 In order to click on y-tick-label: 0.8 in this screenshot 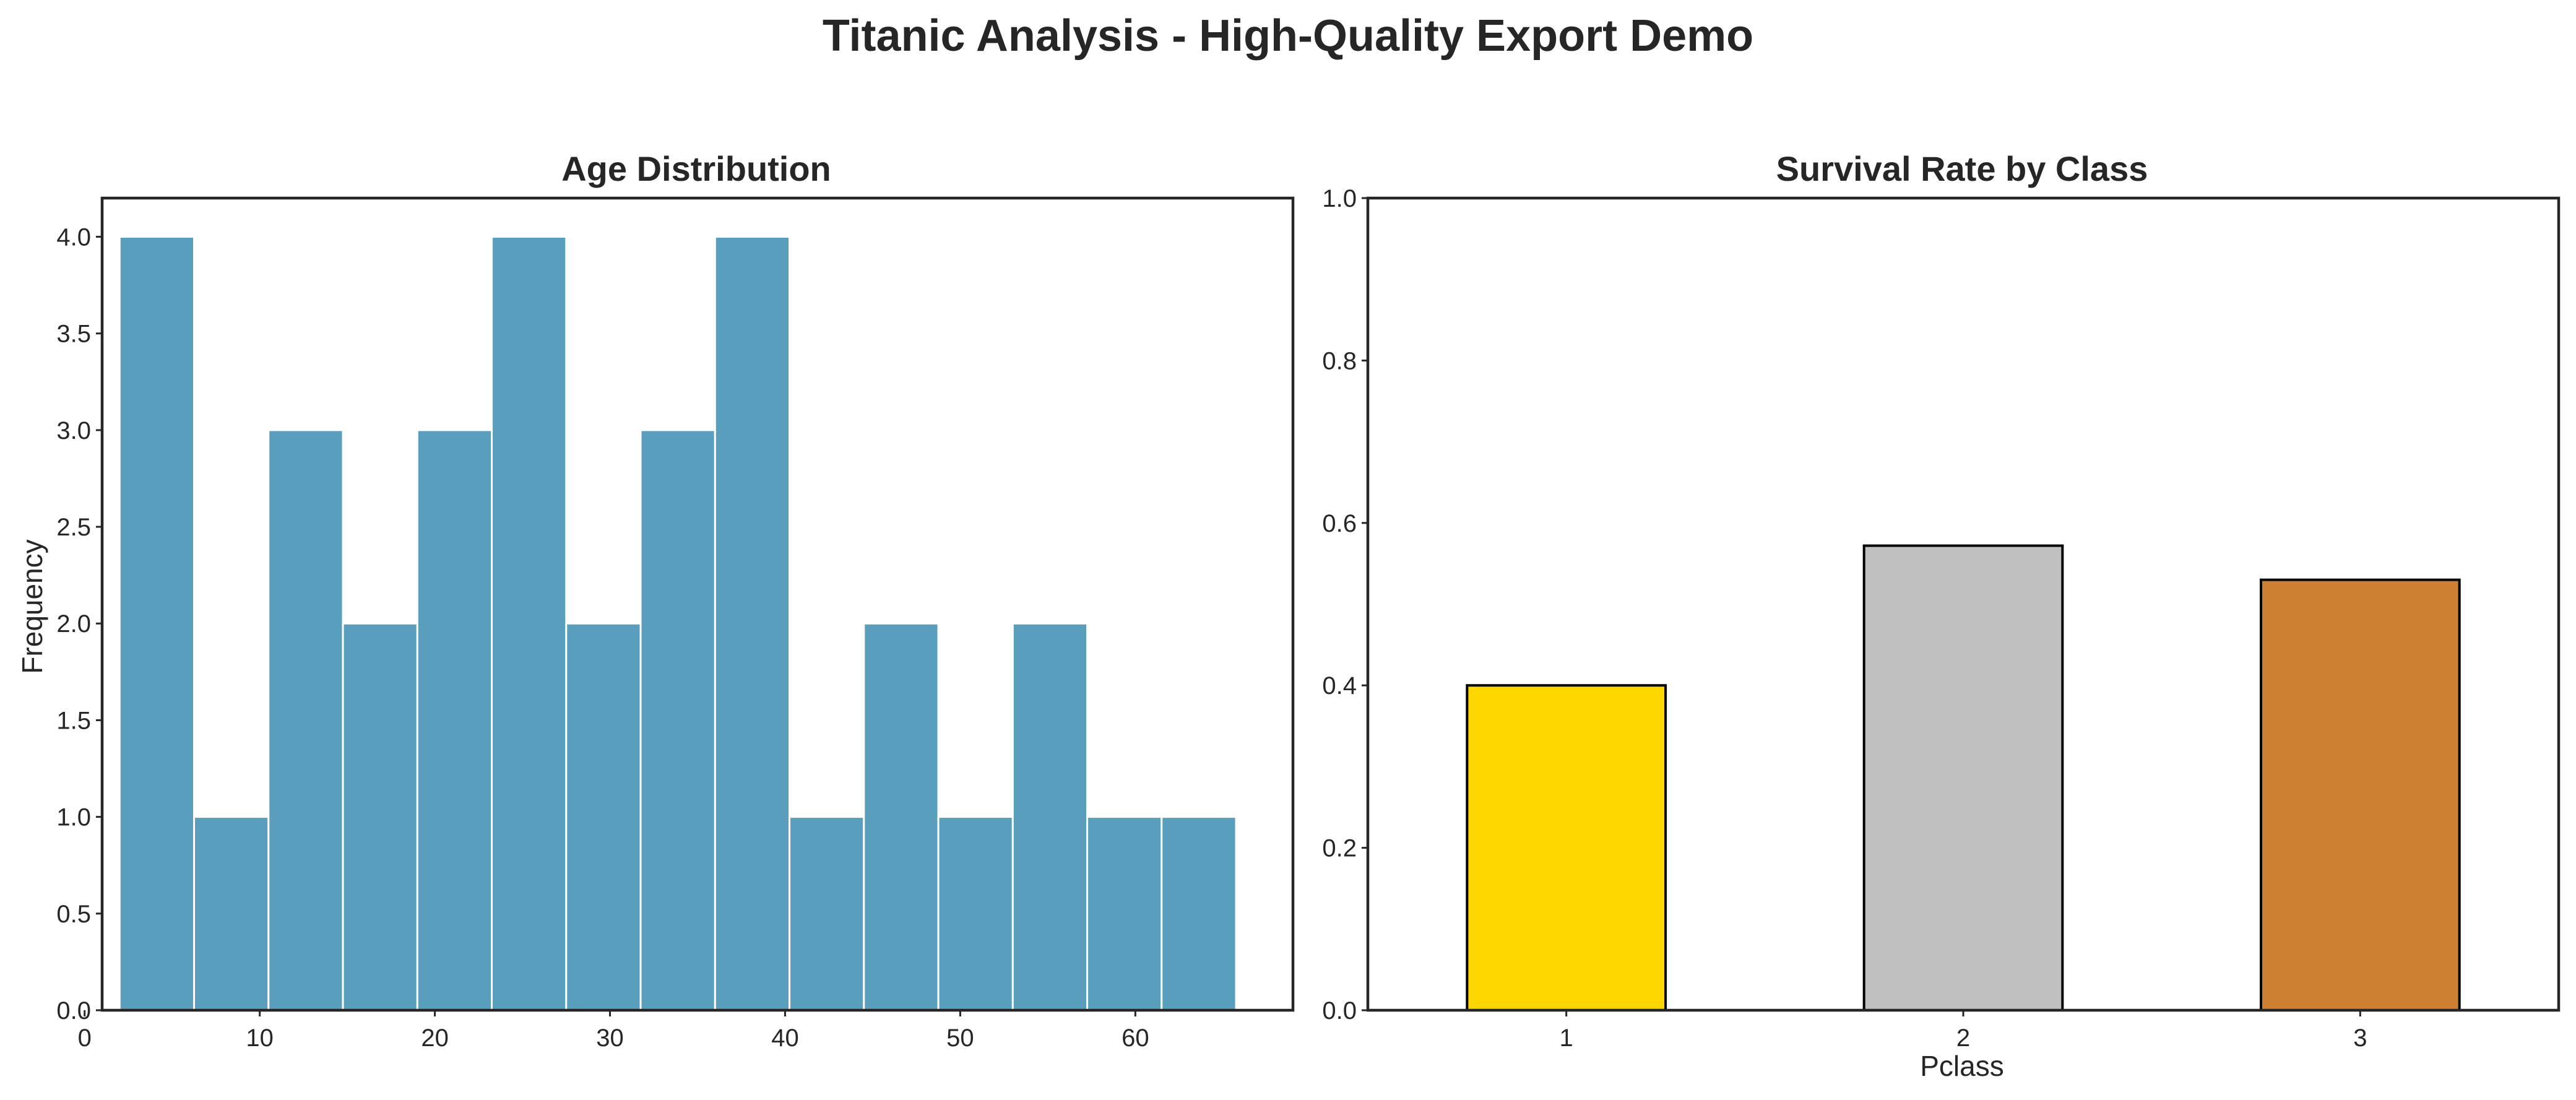, I will do `click(1339, 361)`.